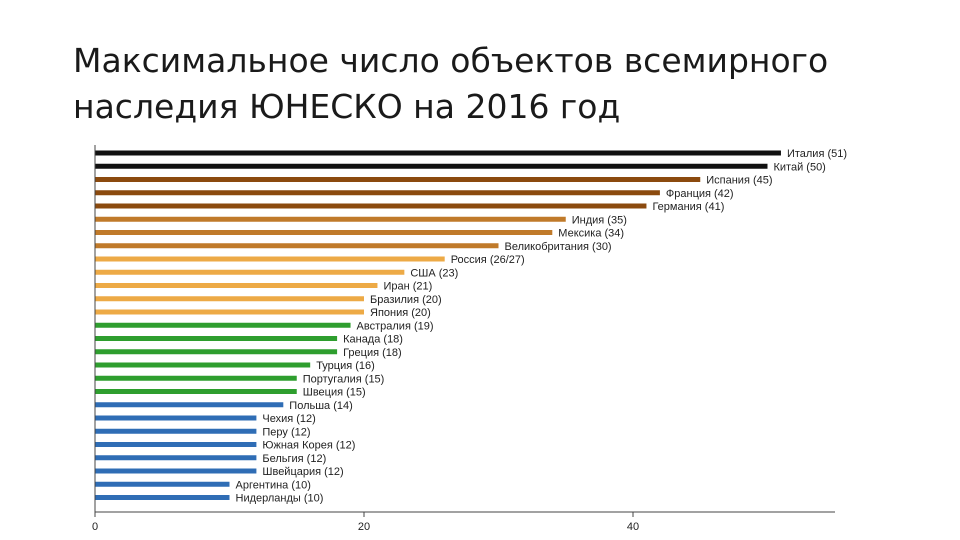  Describe the element at coordinates (372, 353) in the screenshot. I see `bar-label: Греция (18)` at that location.